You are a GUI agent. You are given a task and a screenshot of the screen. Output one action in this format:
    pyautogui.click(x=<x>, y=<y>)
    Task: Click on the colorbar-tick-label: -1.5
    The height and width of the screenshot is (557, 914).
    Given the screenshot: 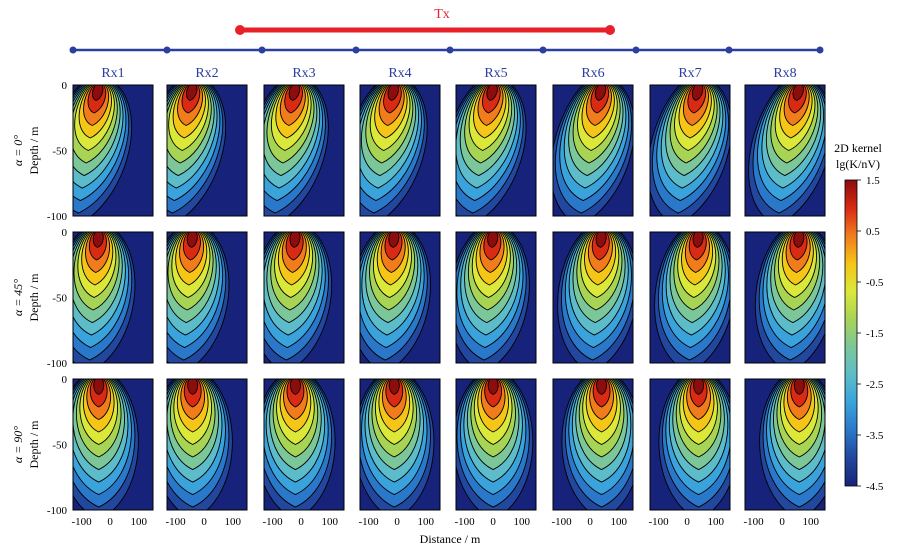 What is the action you would take?
    pyautogui.click(x=875, y=334)
    